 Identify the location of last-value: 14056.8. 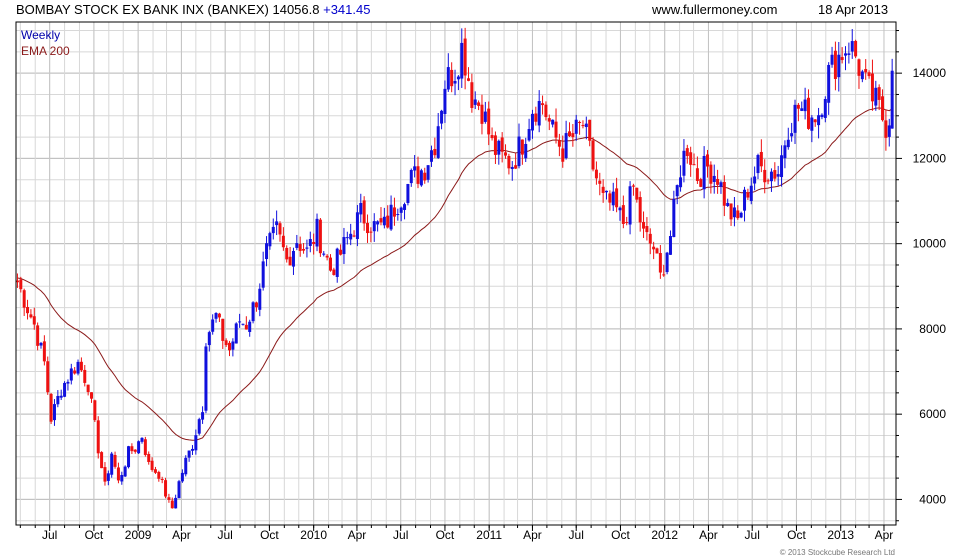
(296, 9).